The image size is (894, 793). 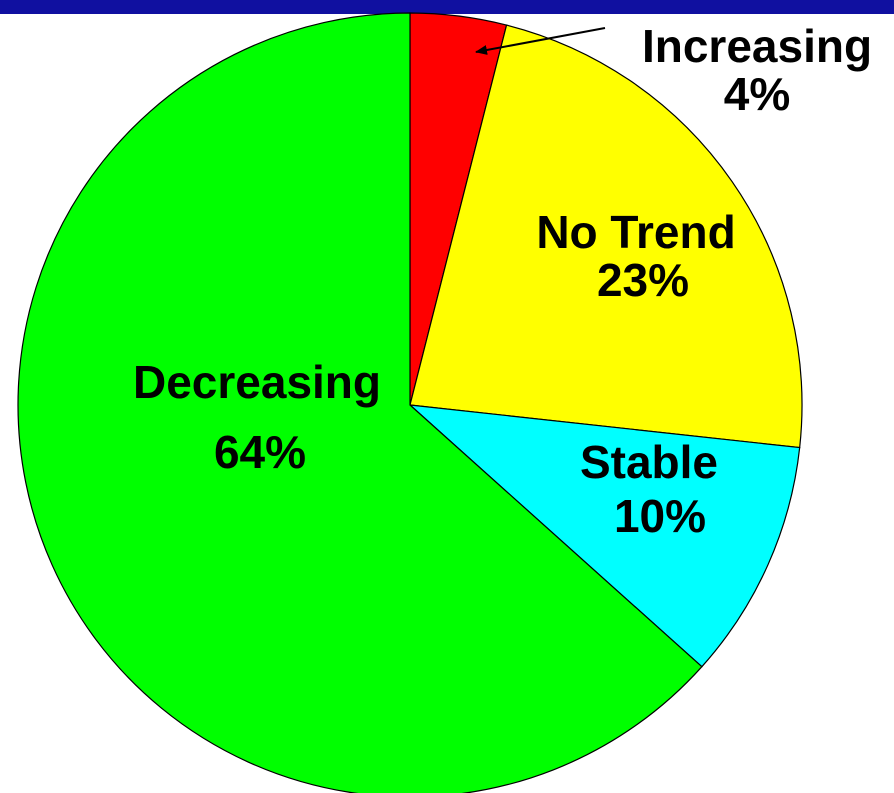 I want to click on label-decreasing-percent: 64%, so click(x=260, y=452).